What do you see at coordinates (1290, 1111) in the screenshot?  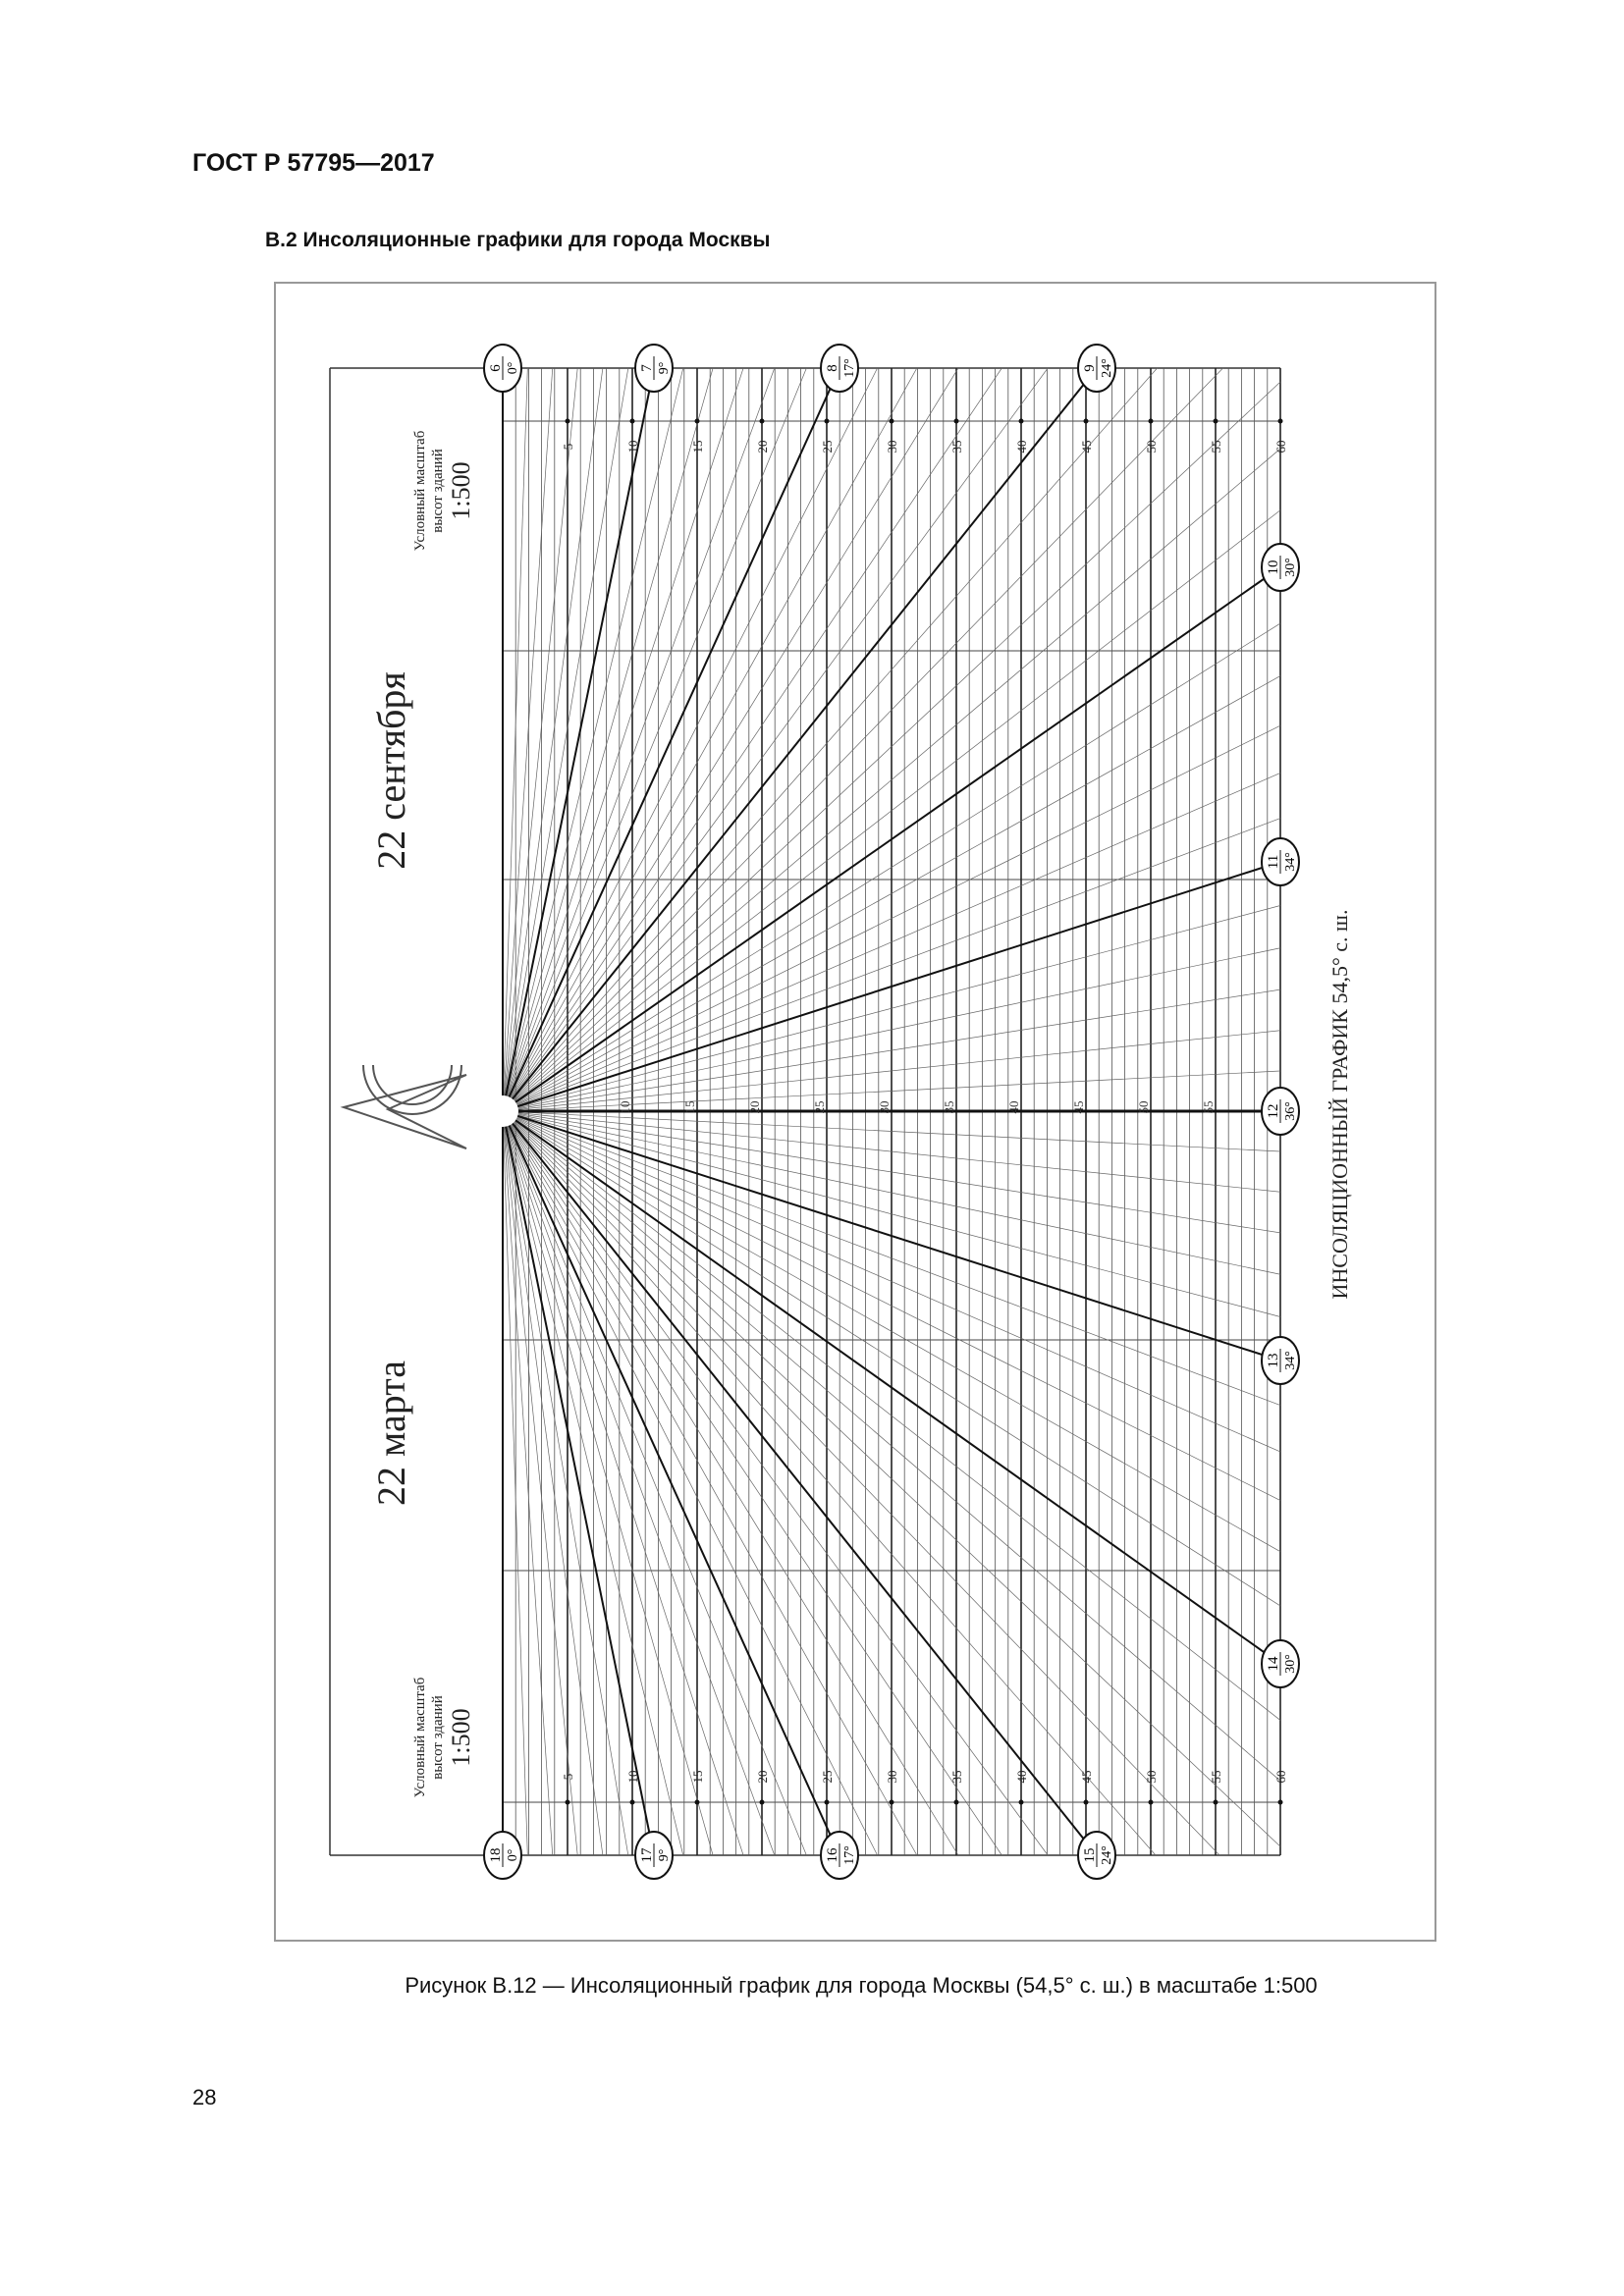 I see `azimuth-label: 36°` at bounding box center [1290, 1111].